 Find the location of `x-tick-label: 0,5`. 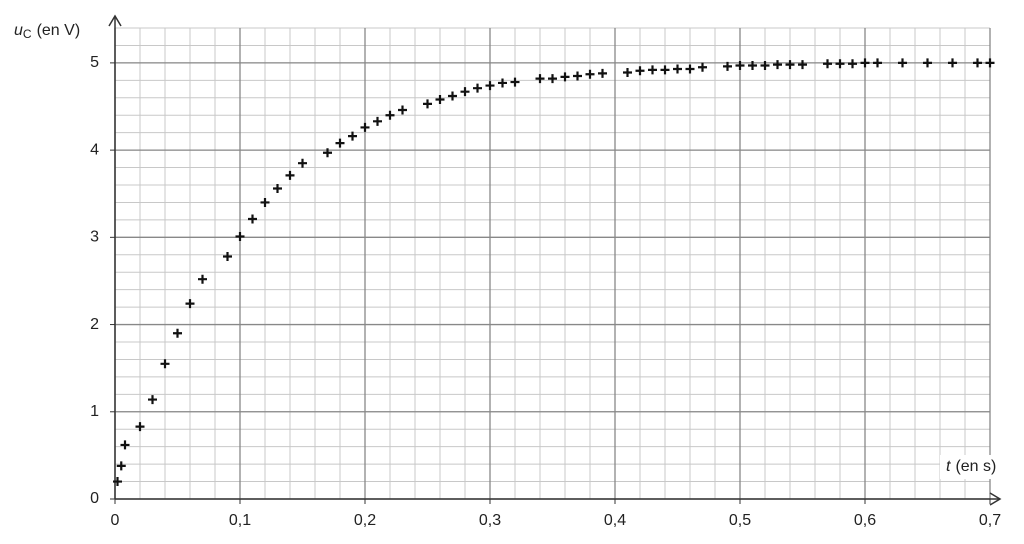

x-tick-label: 0,5 is located at coordinates (740, 520).